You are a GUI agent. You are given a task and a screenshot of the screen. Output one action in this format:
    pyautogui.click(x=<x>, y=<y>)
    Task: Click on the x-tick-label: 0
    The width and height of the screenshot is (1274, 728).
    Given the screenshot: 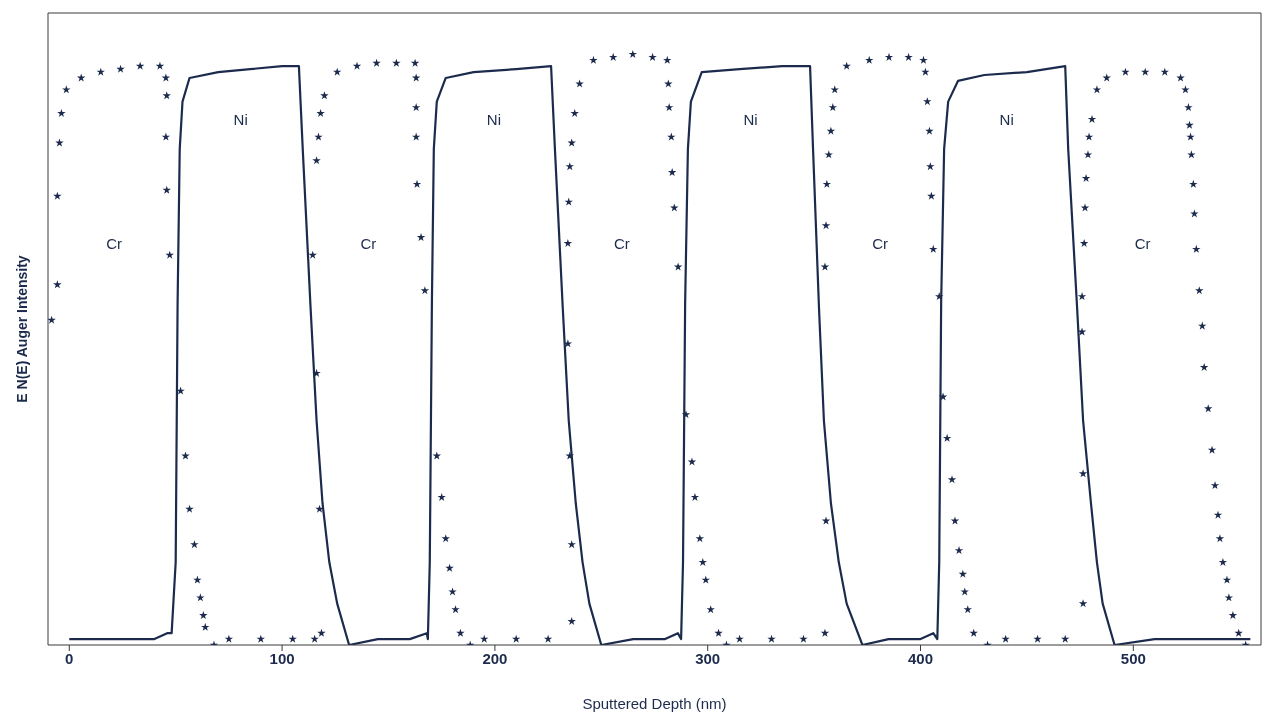 What is the action you would take?
    pyautogui.click(x=69, y=658)
    